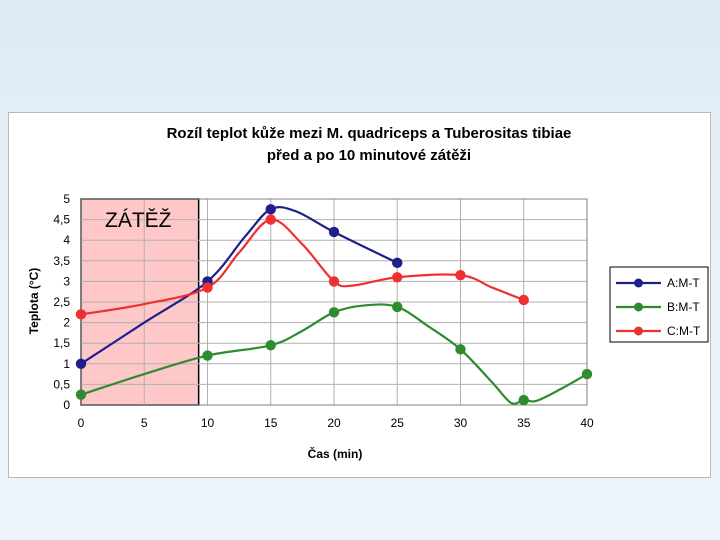 This screenshot has width=720, height=540. Describe the element at coordinates (144, 423) in the screenshot. I see `x-tick-label: 5` at that location.